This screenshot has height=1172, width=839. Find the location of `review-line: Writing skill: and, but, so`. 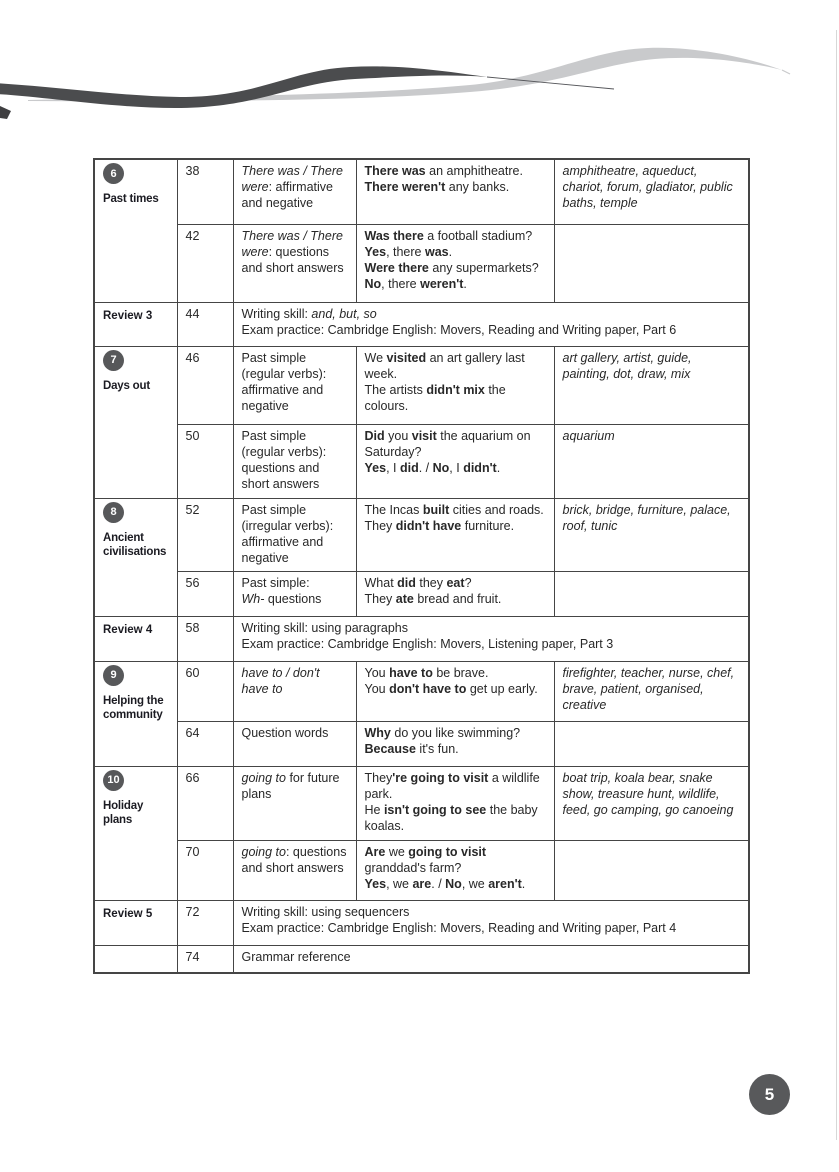

review-line: Writing skill: and, but, so is located at coordinates (309, 313).